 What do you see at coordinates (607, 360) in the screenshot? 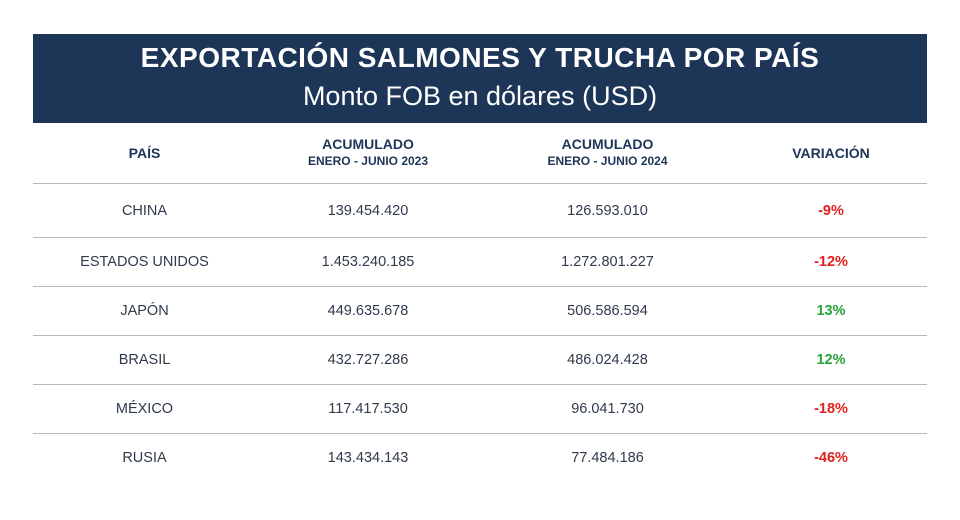
I see `amount-2024-cell: 486.024.428` at bounding box center [607, 360].